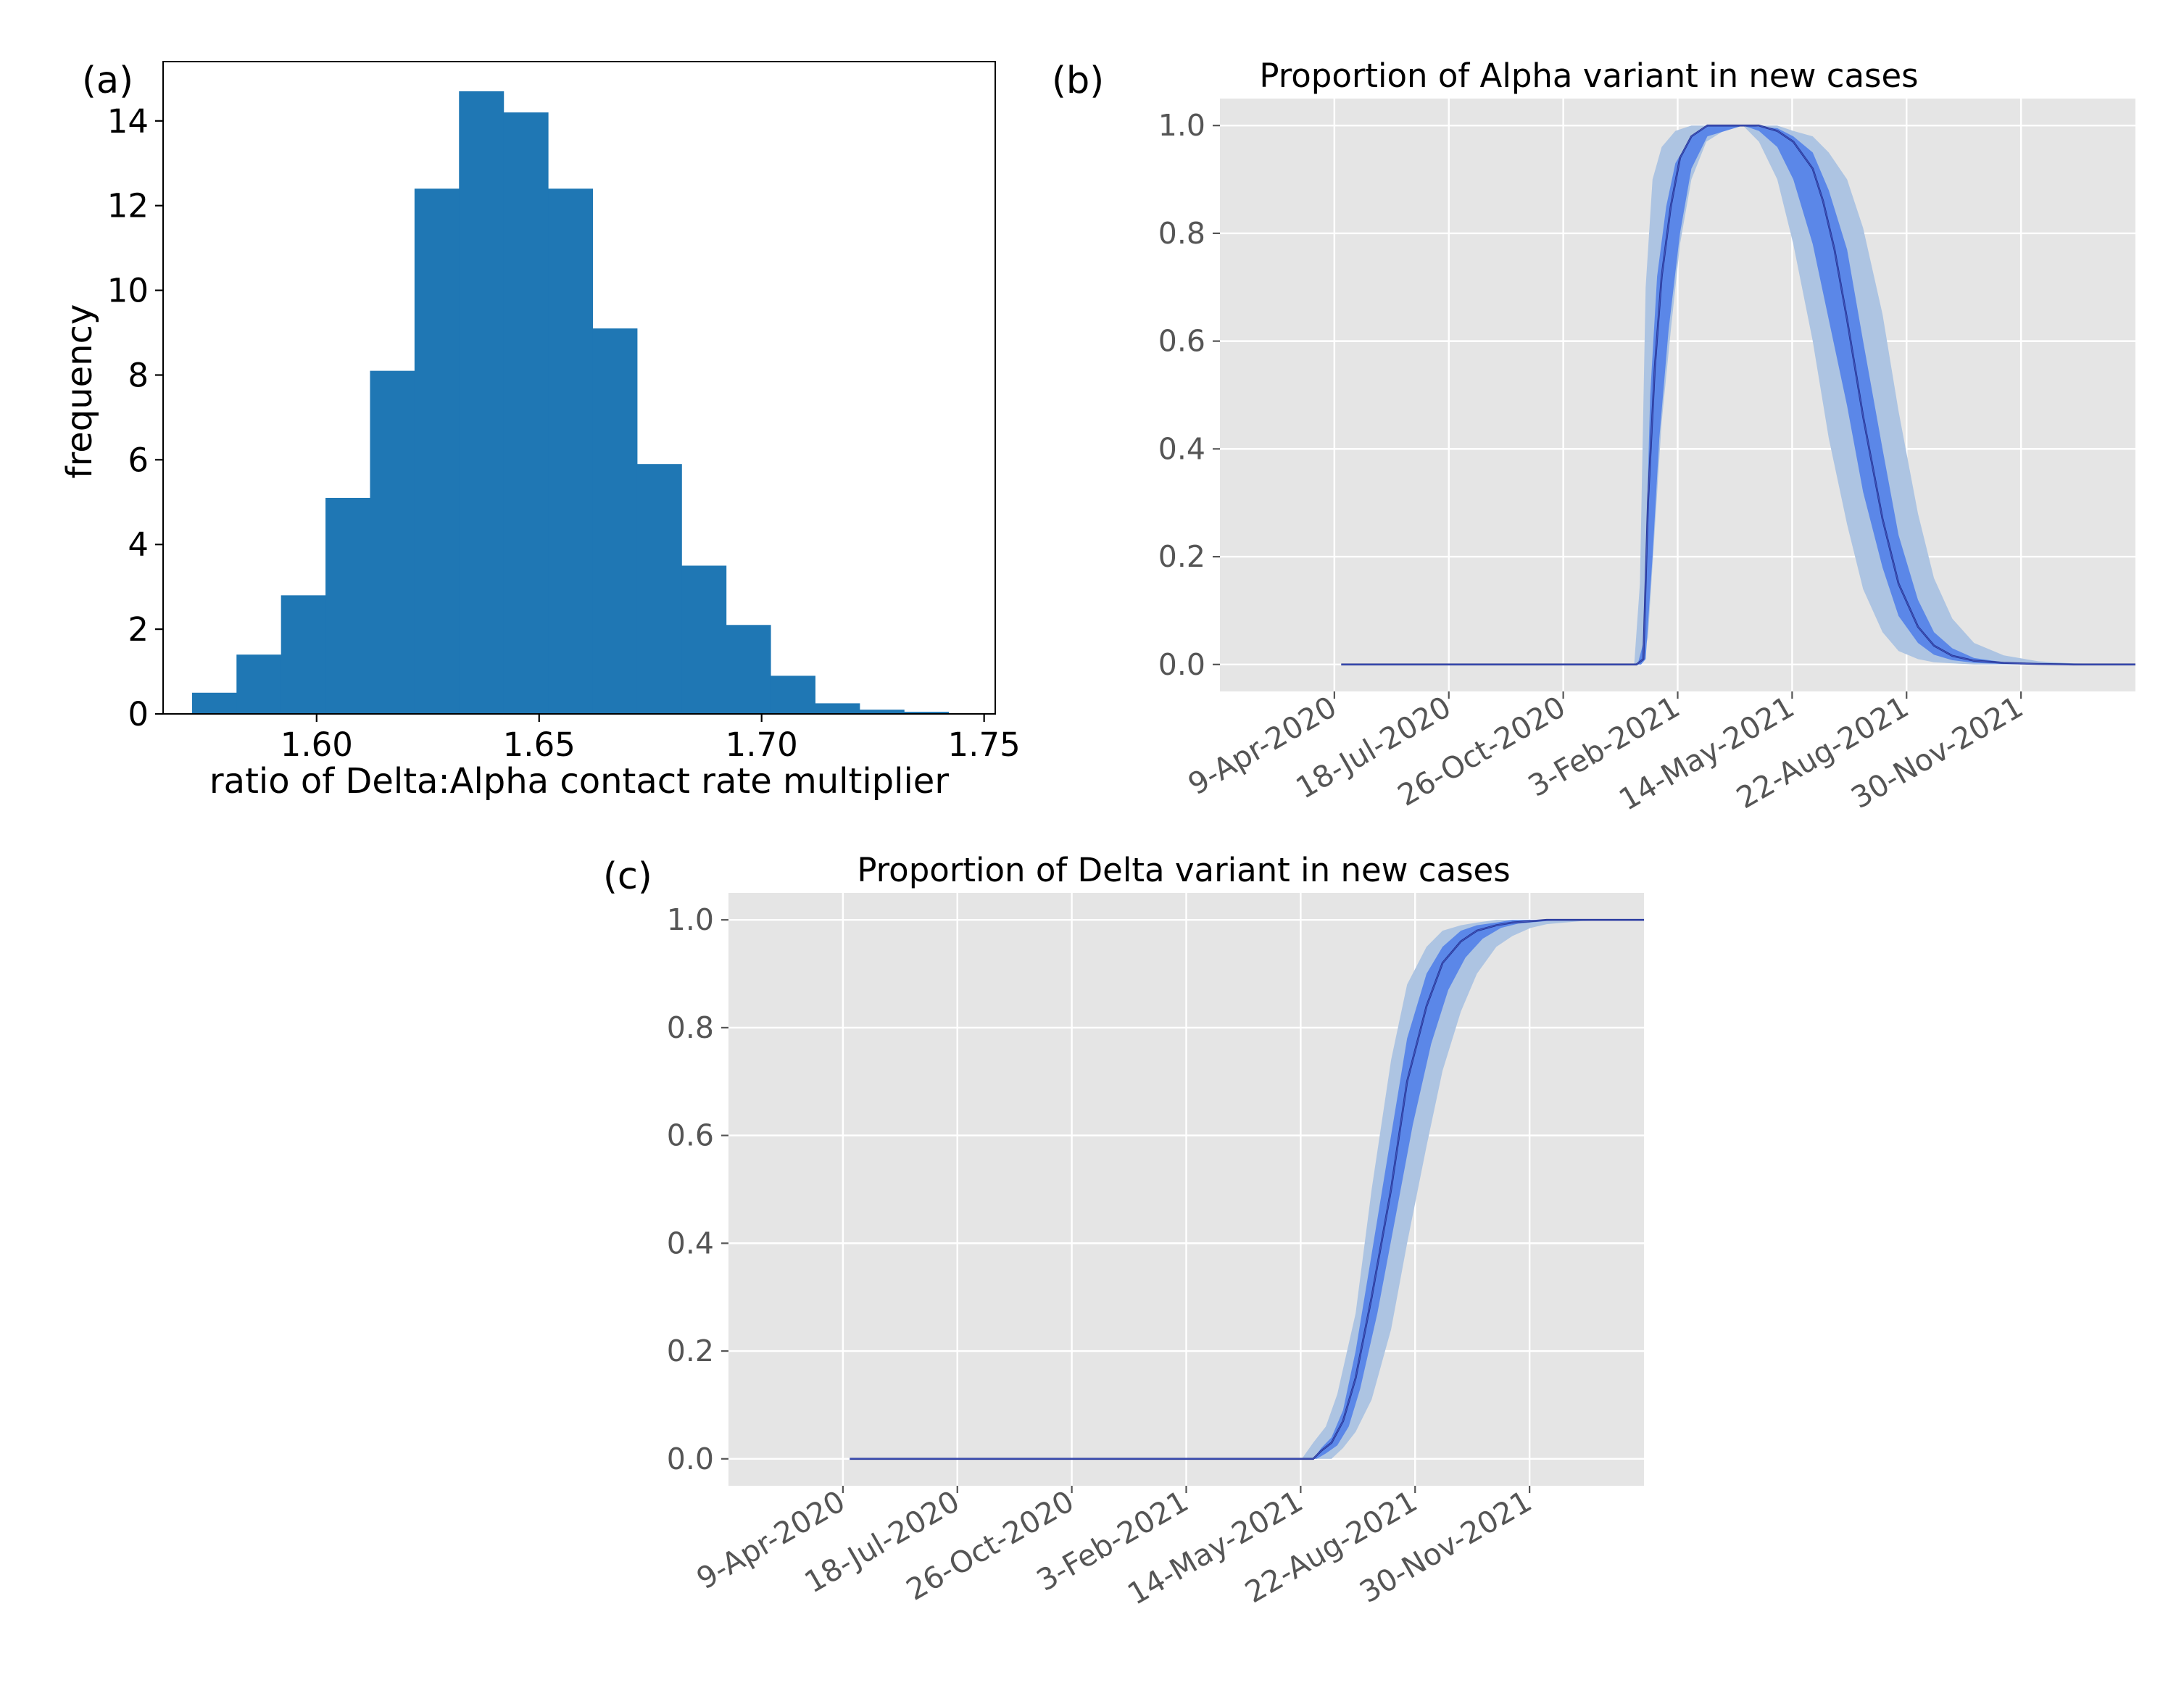 Image resolution: width=2184 pixels, height=1688 pixels. What do you see at coordinates (135, 417) in the screenshot?
I see `histogram-y-ticks: 0 2 4 6 8 10 12 14` at bounding box center [135, 417].